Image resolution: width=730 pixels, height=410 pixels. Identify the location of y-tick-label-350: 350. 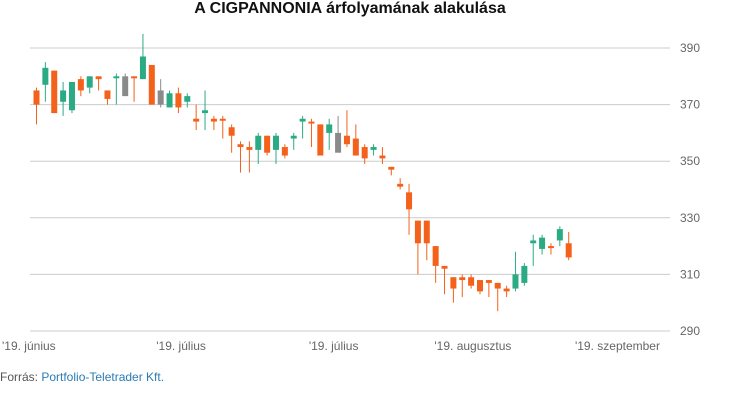
(690, 161).